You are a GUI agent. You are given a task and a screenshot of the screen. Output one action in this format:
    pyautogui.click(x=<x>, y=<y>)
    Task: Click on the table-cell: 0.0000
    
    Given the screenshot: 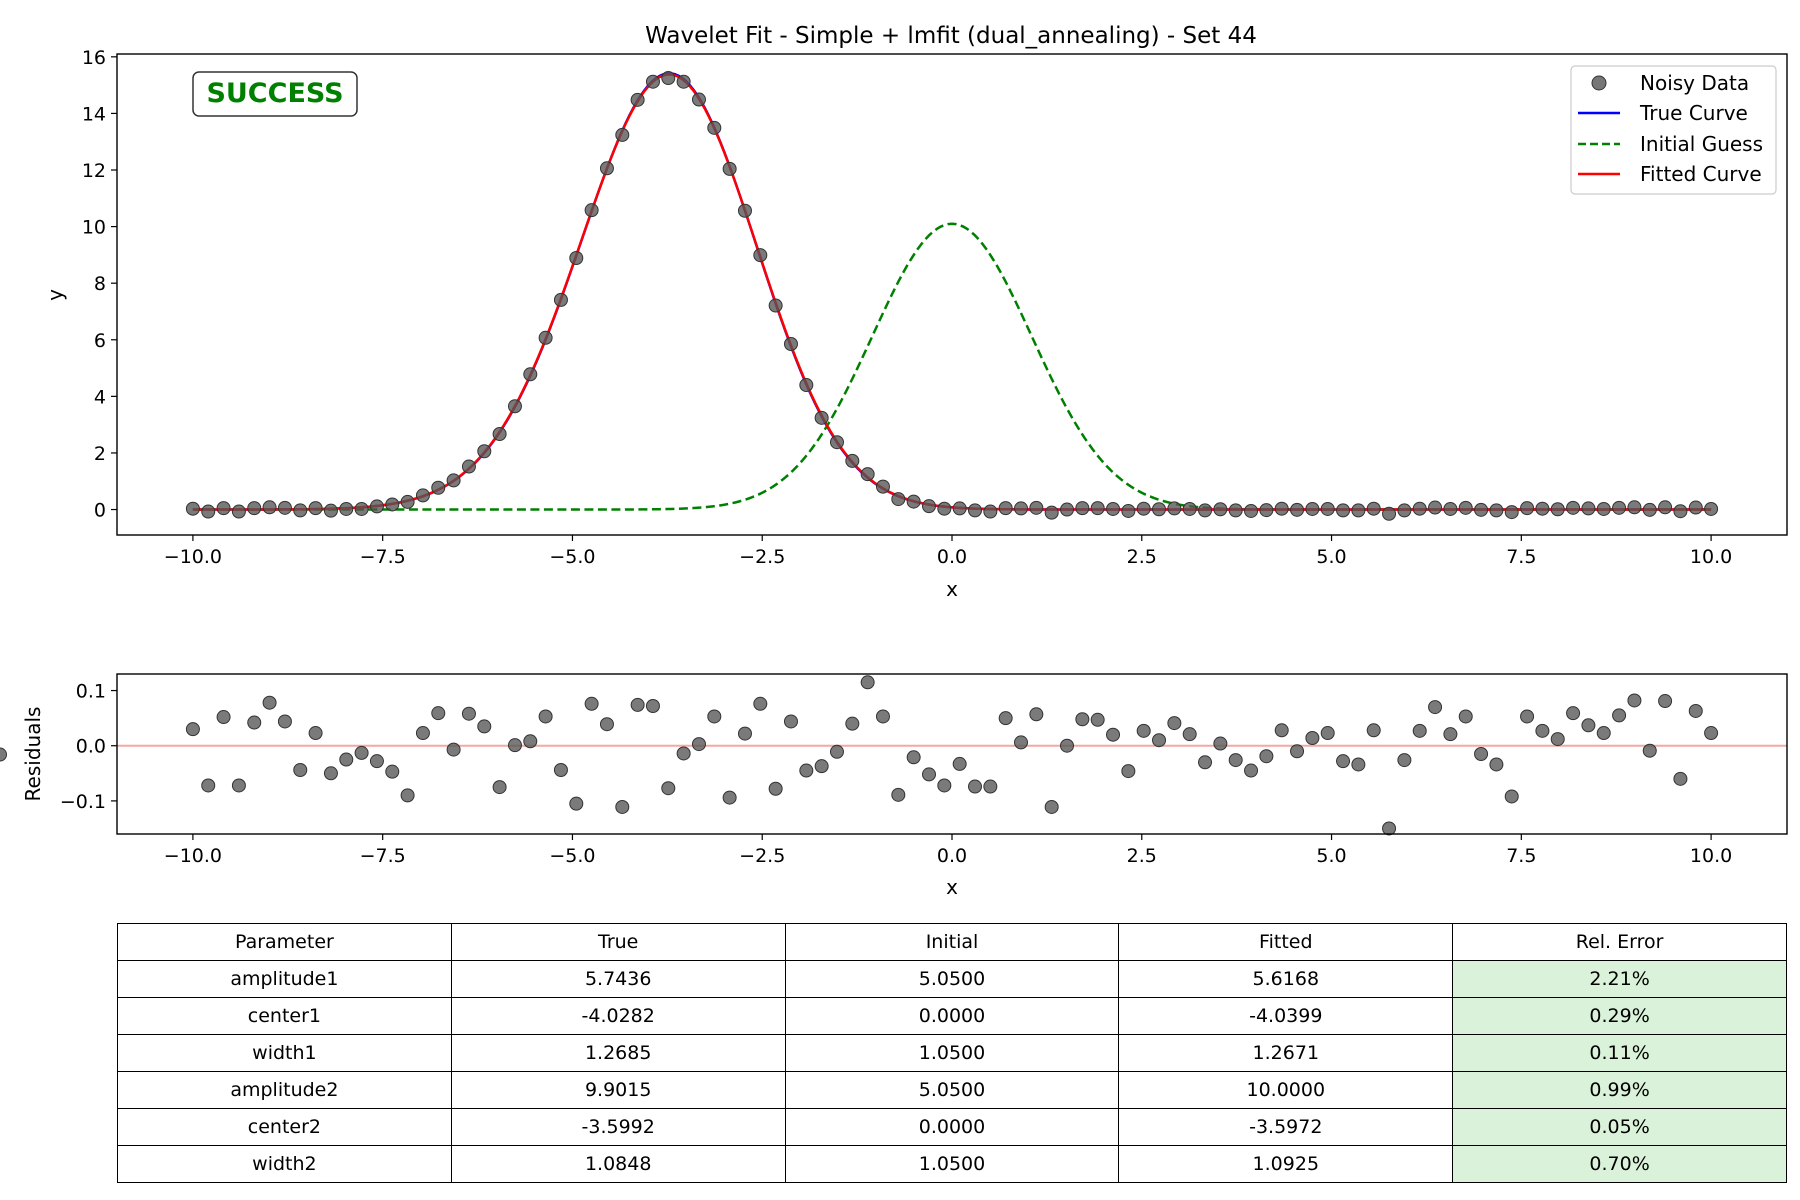 What is the action you would take?
    pyautogui.click(x=952, y=1127)
    